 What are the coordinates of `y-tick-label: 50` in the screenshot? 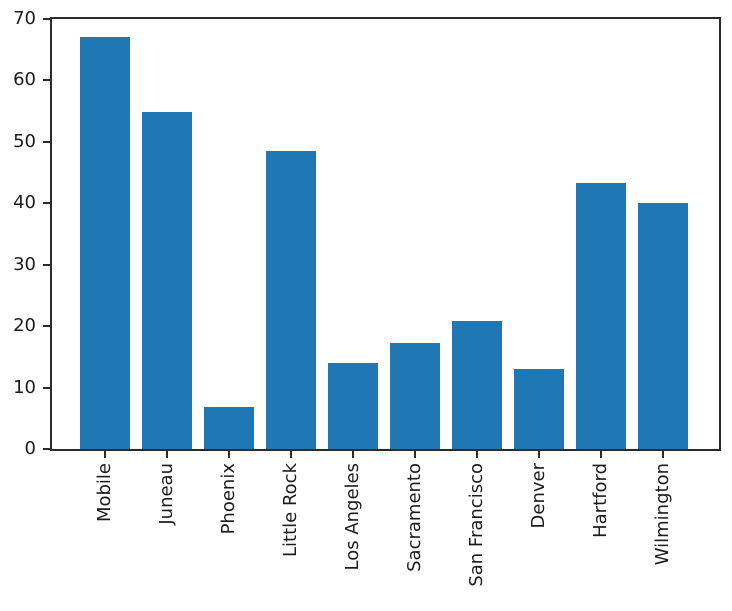 It's located at (24, 141).